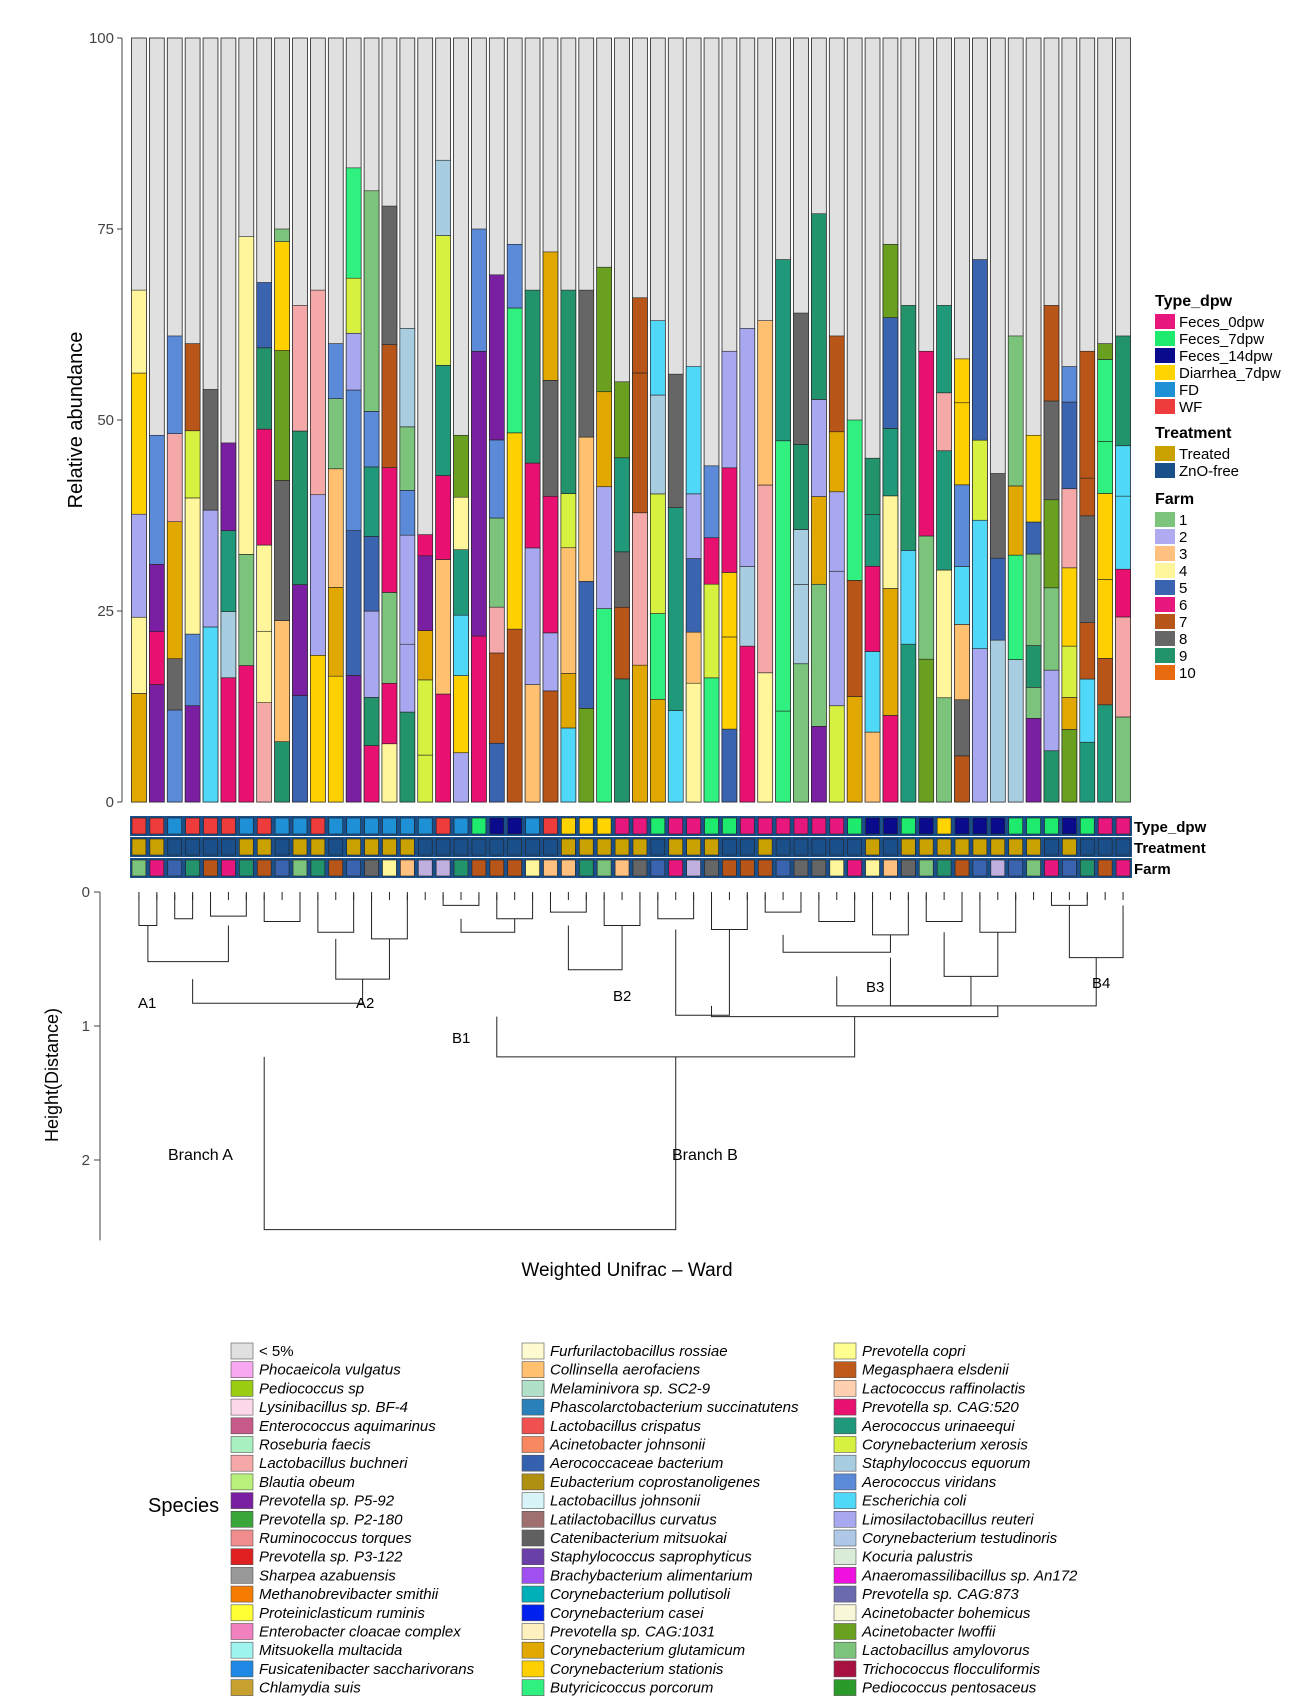  I want to click on legend-farm-label: 9, so click(1183, 656).